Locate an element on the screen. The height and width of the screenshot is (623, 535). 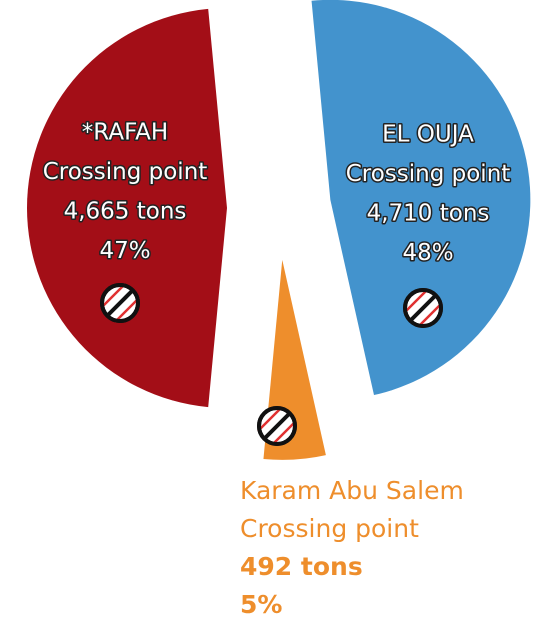
slice-name: *RAFAH is located at coordinates (125, 133).